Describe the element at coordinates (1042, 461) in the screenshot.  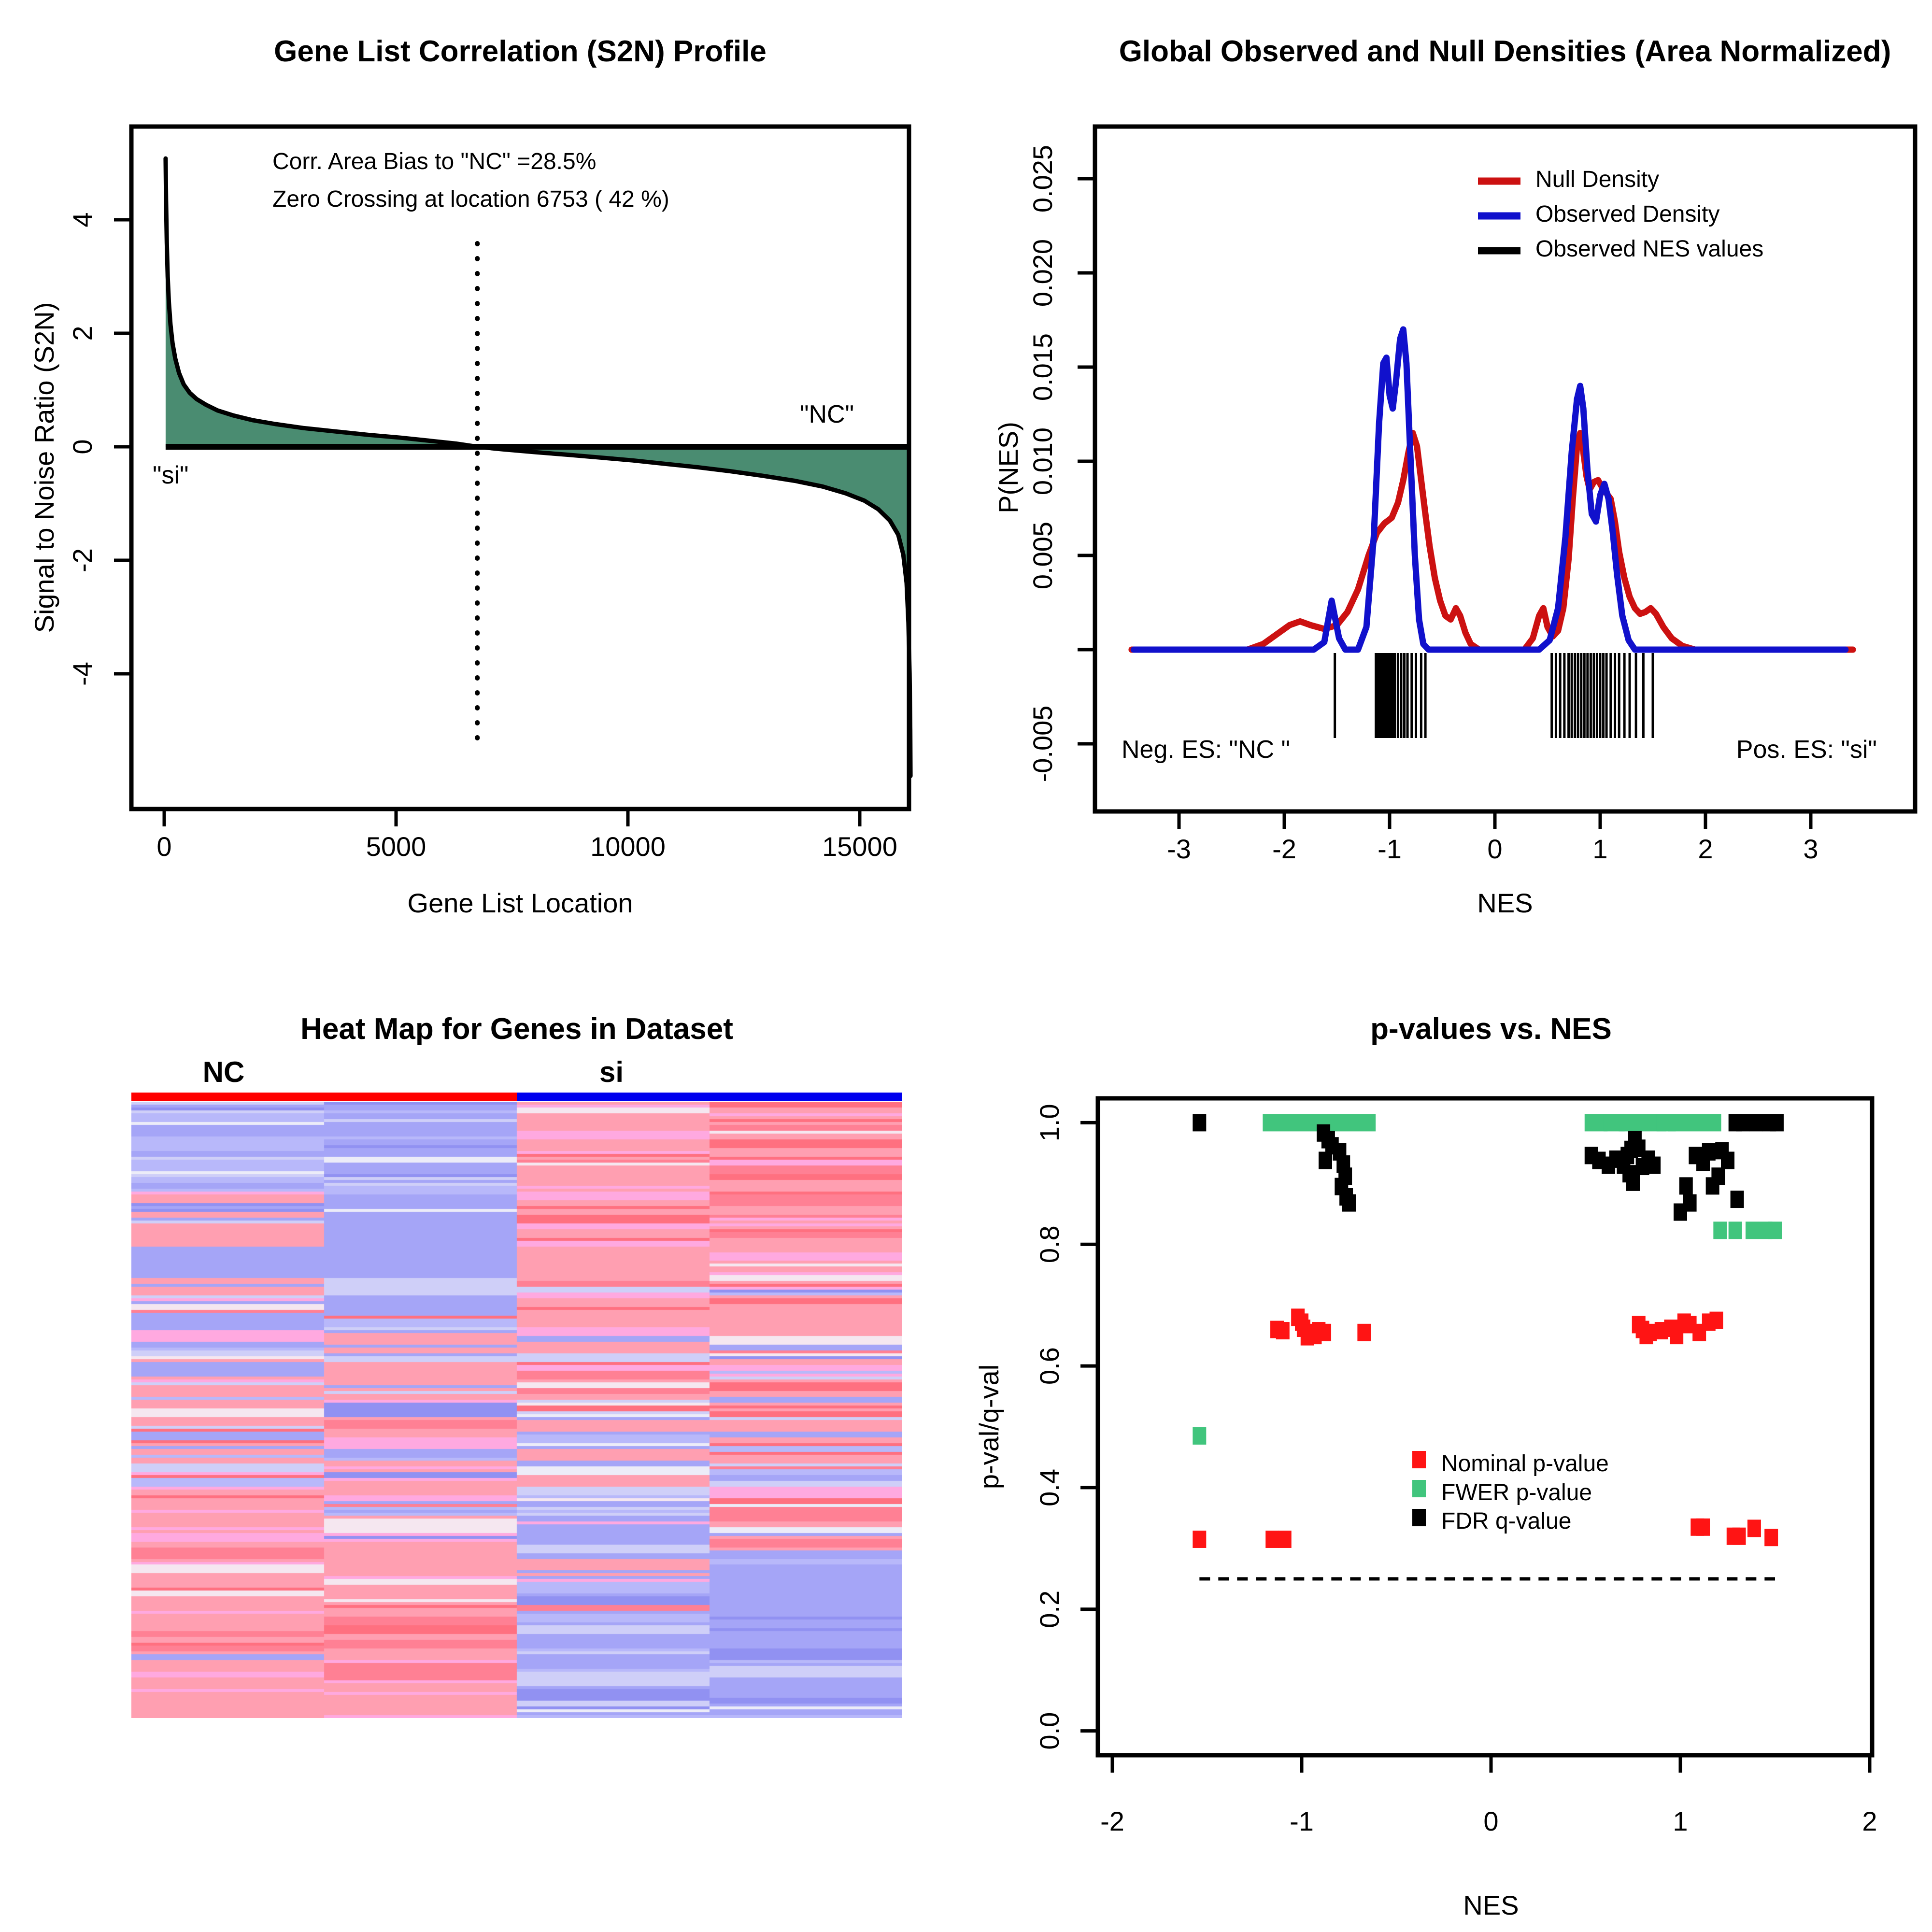
I see `tick-label: 0.010` at that location.